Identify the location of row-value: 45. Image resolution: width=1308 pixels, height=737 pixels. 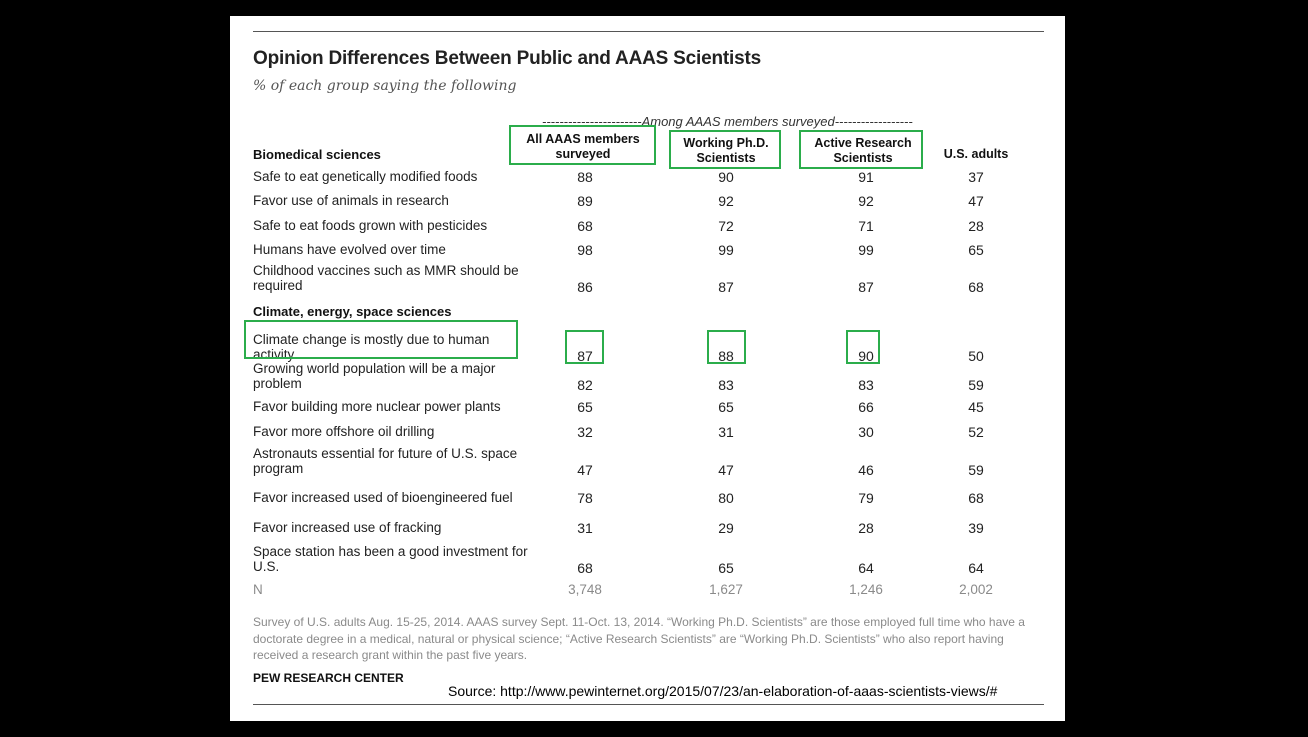
(976, 407).